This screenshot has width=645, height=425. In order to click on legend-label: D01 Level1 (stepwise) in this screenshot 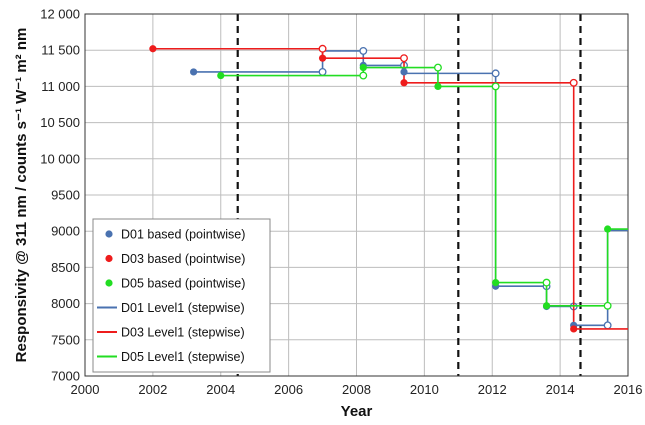, I will do `click(183, 308)`.